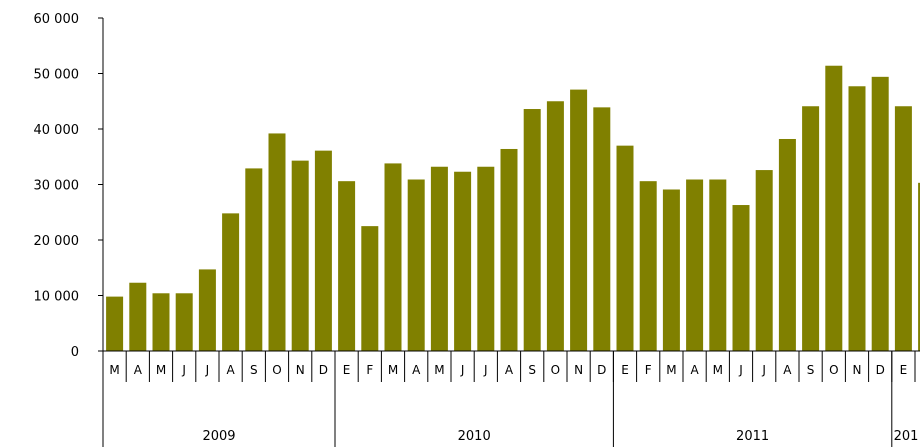 This screenshot has height=447, width=920. What do you see at coordinates (752, 436) in the screenshot?
I see `year-label: 2011` at bounding box center [752, 436].